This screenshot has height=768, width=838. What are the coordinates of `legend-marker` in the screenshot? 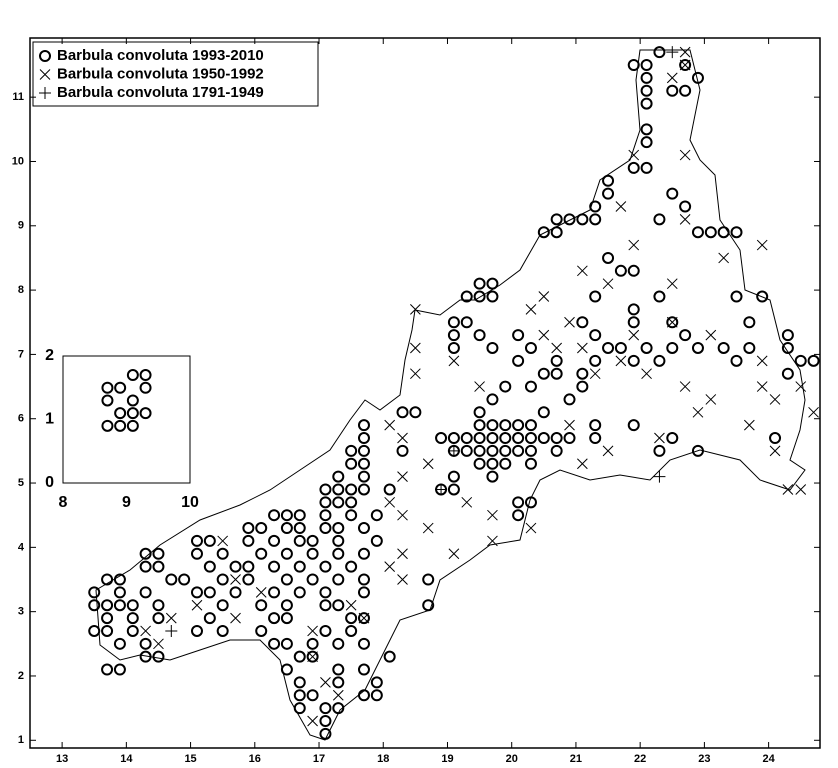 It's located at (45, 74).